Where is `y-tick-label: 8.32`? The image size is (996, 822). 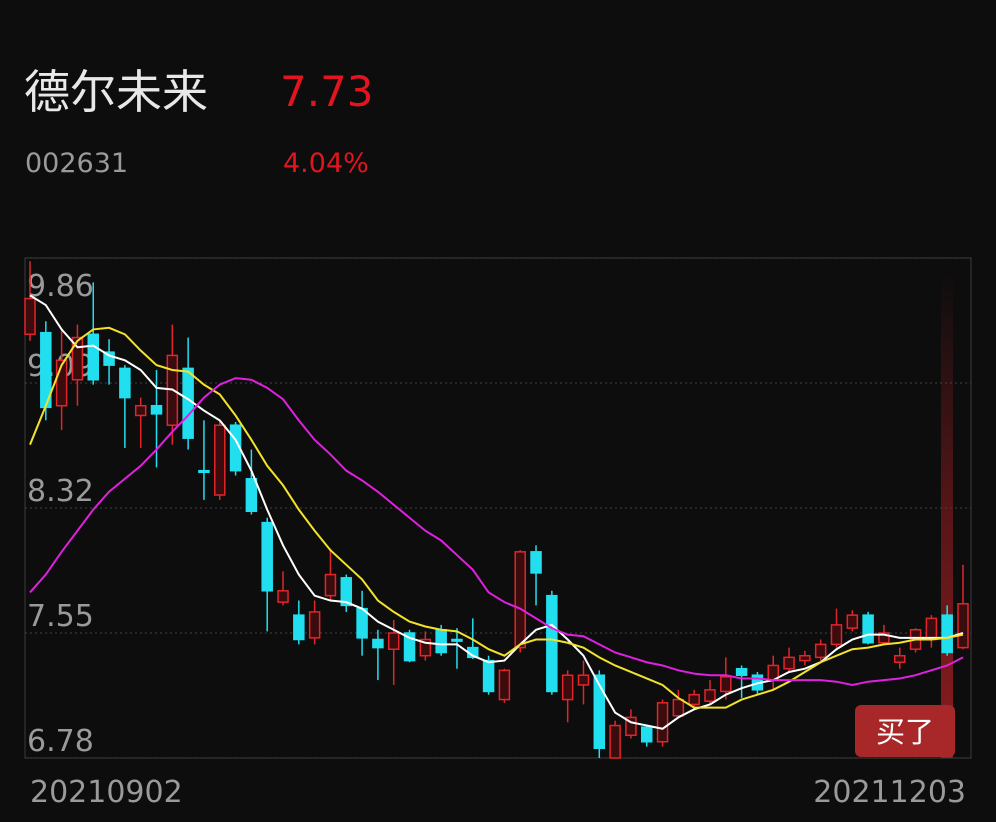 y-tick-label: 8.32 is located at coordinates (60, 491).